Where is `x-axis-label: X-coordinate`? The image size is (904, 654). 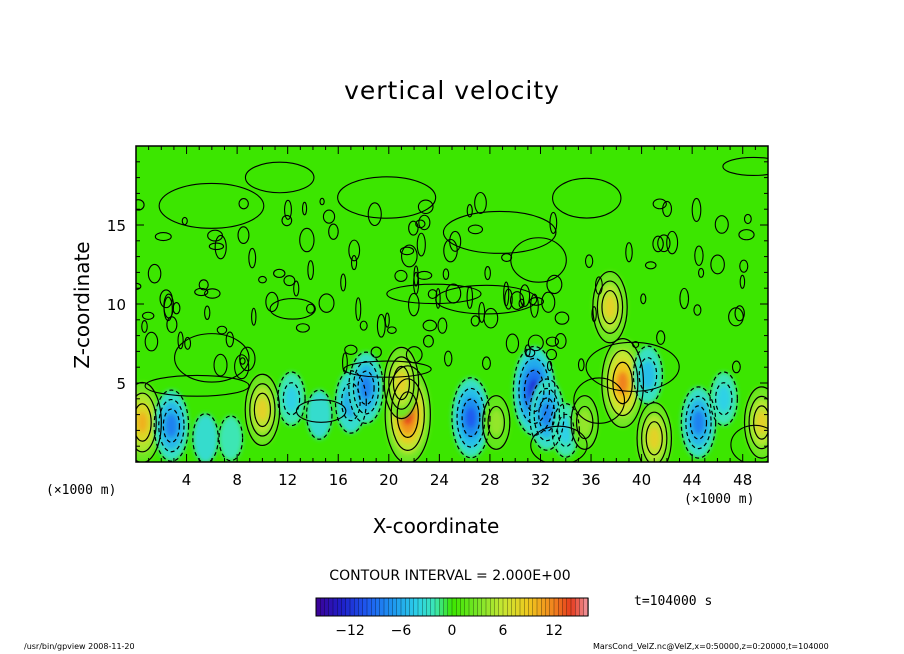
x-axis-label: X-coordinate is located at coordinates (436, 526).